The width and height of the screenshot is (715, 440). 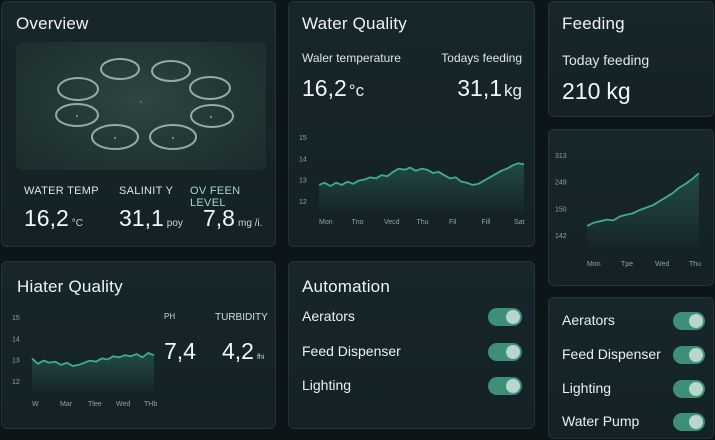 What do you see at coordinates (351, 351) in the screenshot?
I see `feed-dispenser-label: Feed Dispenser` at bounding box center [351, 351].